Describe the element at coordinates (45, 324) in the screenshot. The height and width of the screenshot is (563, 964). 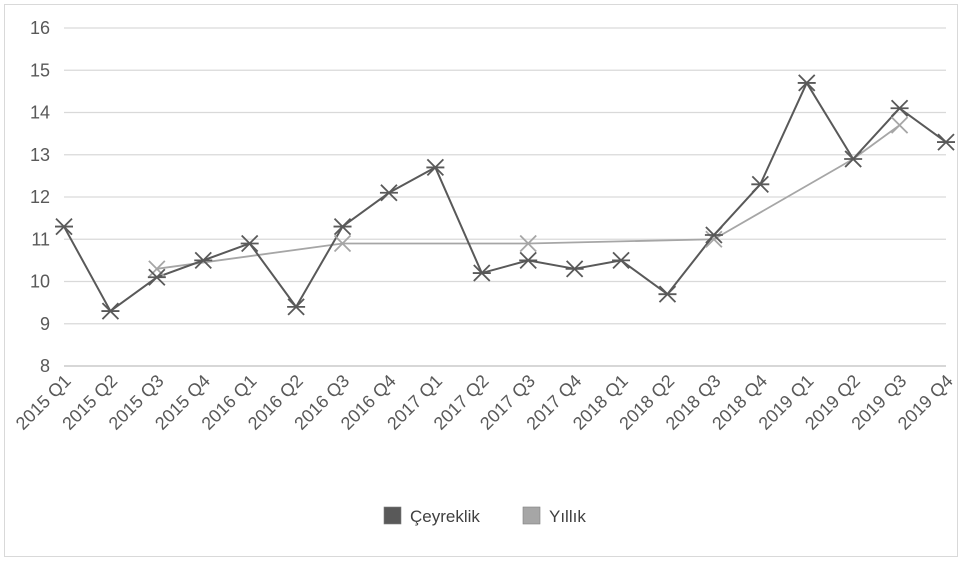
I see `y-tick-label: 9` at that location.